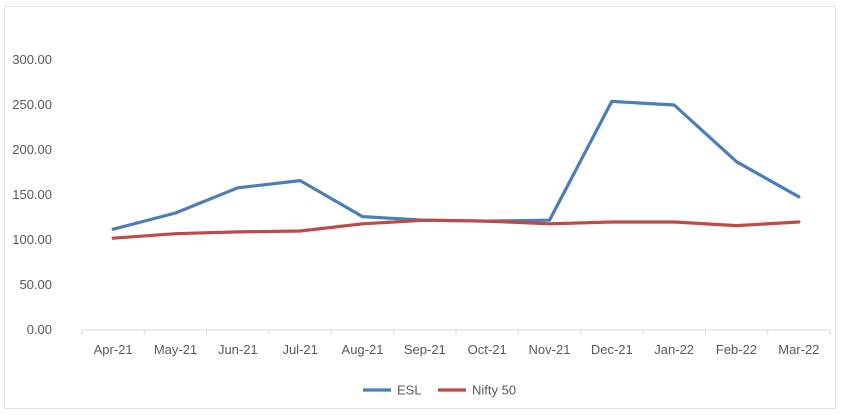  I want to click on y-tick-label: 50.00, so click(35, 284).